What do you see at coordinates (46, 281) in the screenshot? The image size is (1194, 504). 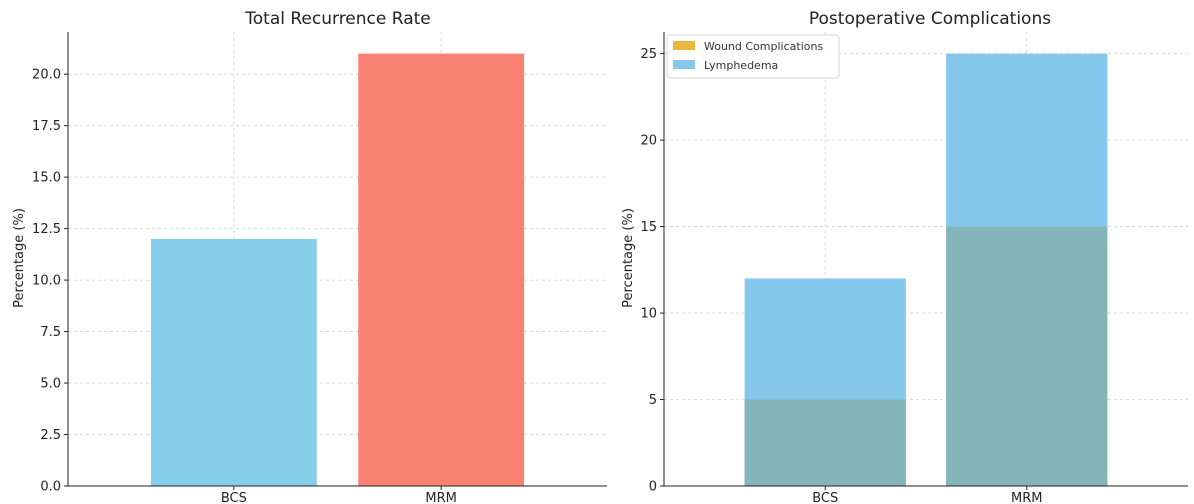 I see `y-tick-label: 10.0` at bounding box center [46, 281].